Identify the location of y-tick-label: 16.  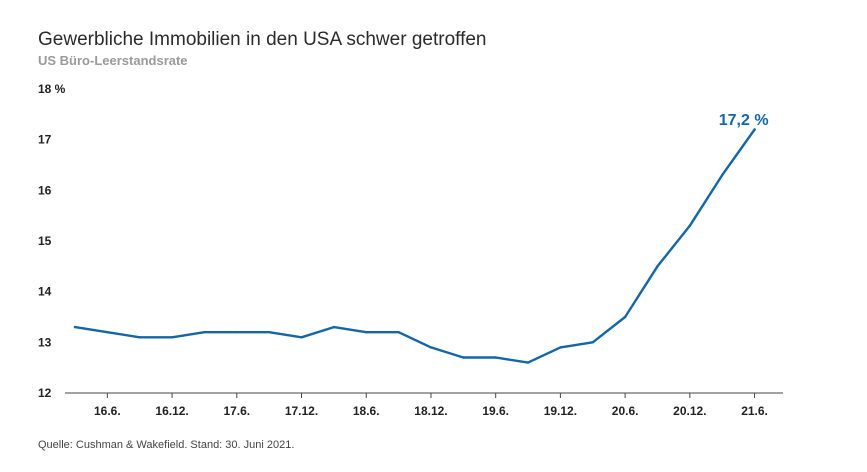
(45, 190).